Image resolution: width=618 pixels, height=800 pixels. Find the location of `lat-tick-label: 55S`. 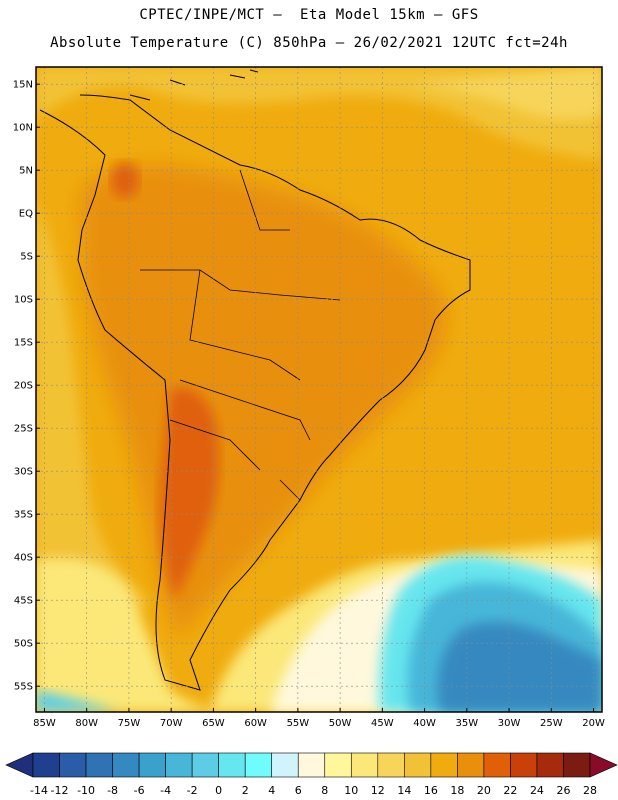

lat-tick-label: 55S is located at coordinates (23, 687).